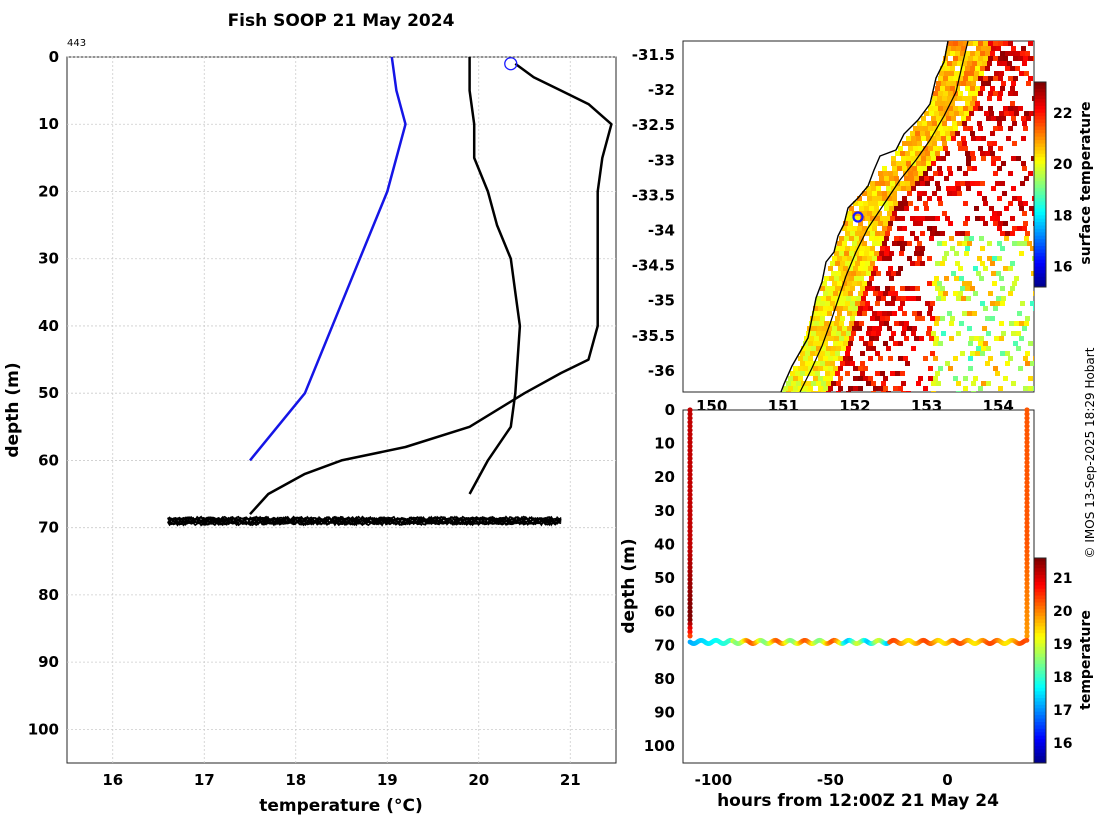 Image resolution: width=1100 pixels, height=820 pixels. I want to click on dt-y-tick-label: 0, so click(670, 410).